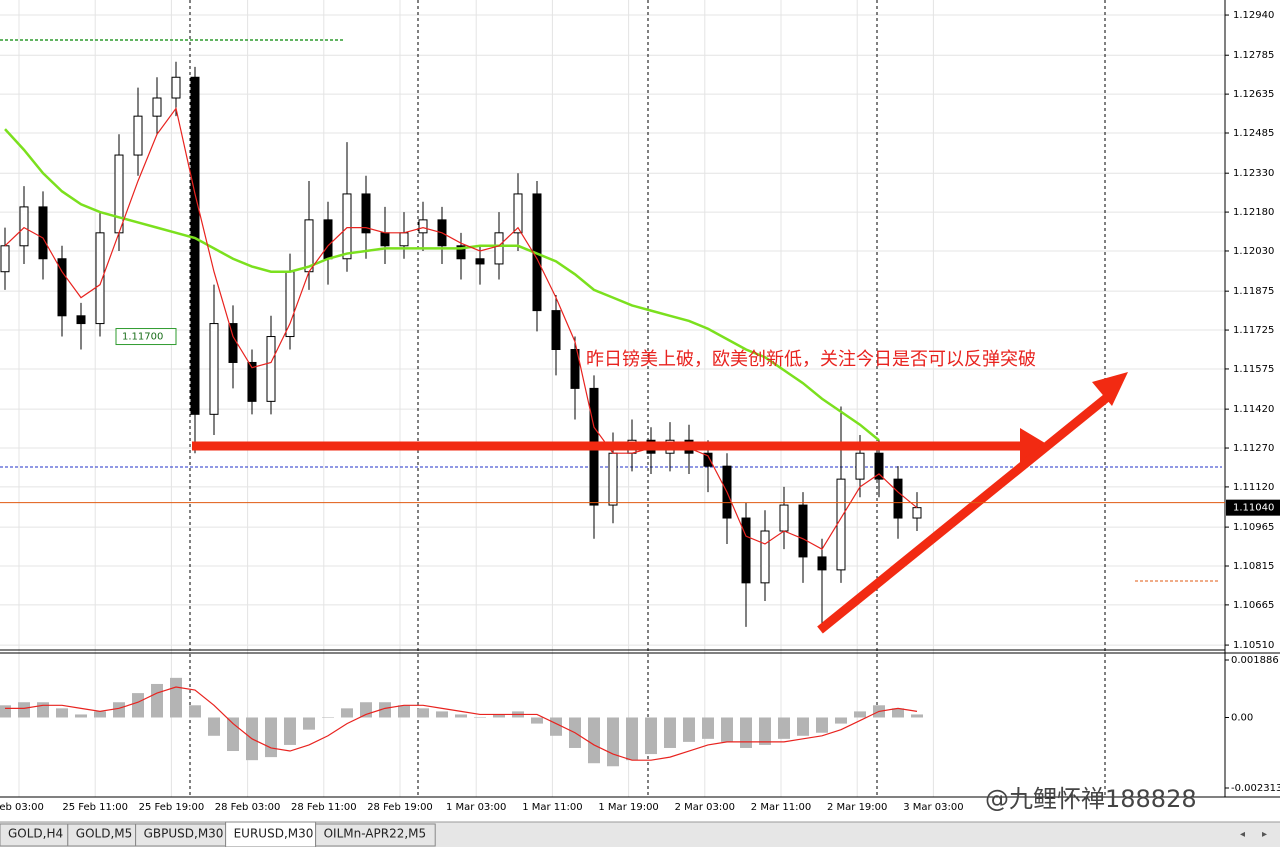 This screenshot has height=847, width=1280. What do you see at coordinates (1264, 834) in the screenshot?
I see `scroll-right: ▸` at bounding box center [1264, 834].